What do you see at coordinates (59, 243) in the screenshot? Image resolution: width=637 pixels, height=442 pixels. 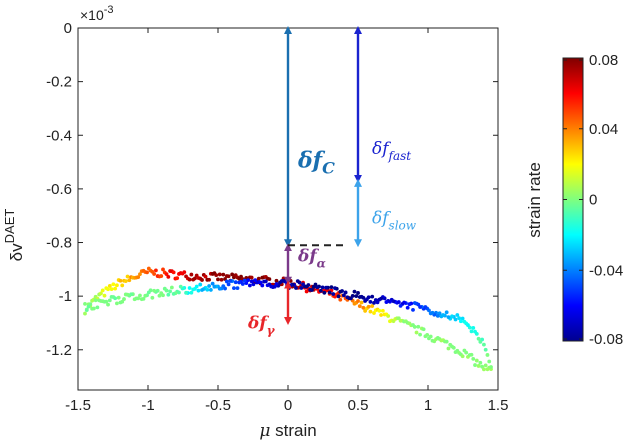 I see `y-tick-label: -0.8` at bounding box center [59, 243].